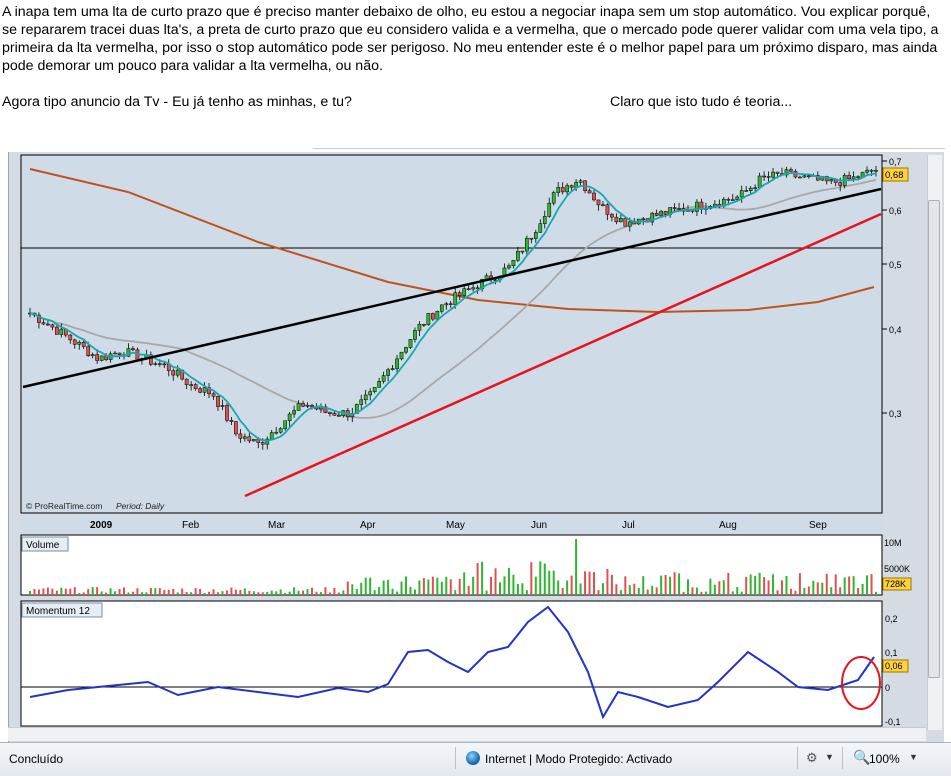 Image resolution: width=951 pixels, height=776 pixels. I want to click on price-tick-label: 0,5, so click(895, 265).